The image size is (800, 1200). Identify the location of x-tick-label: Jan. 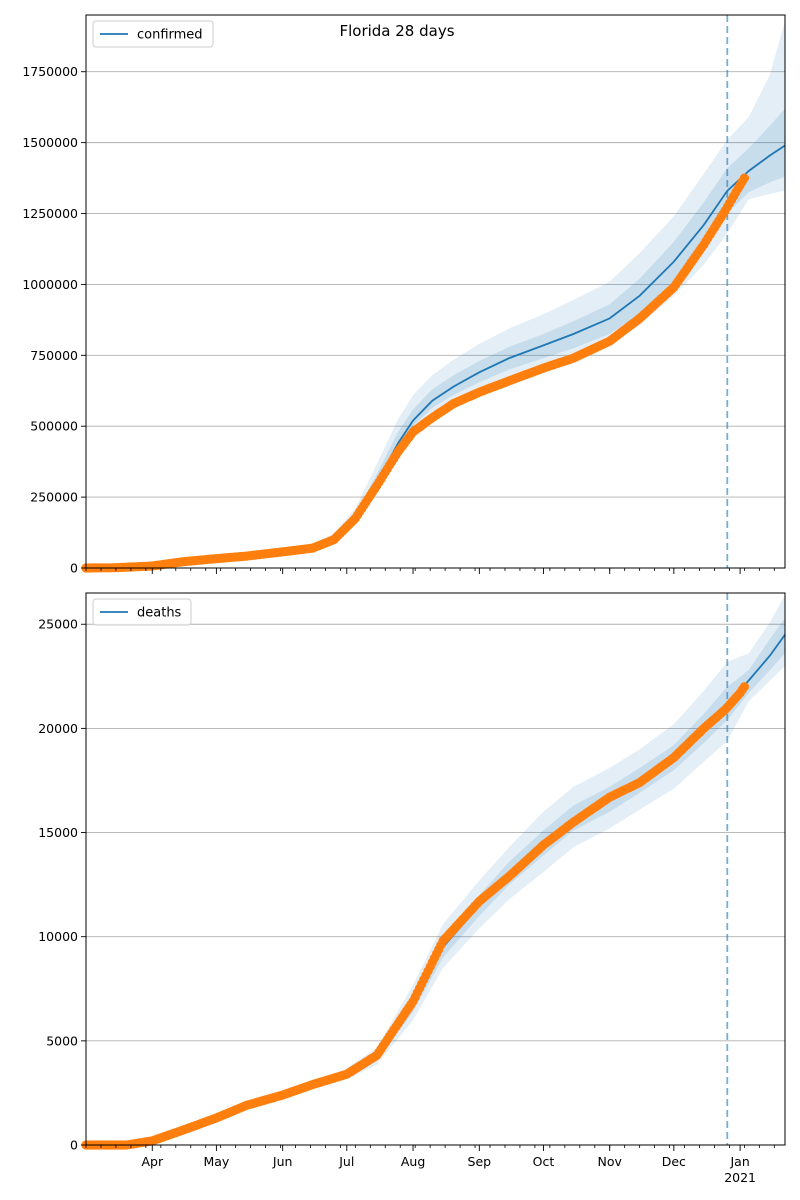
(739, 1161).